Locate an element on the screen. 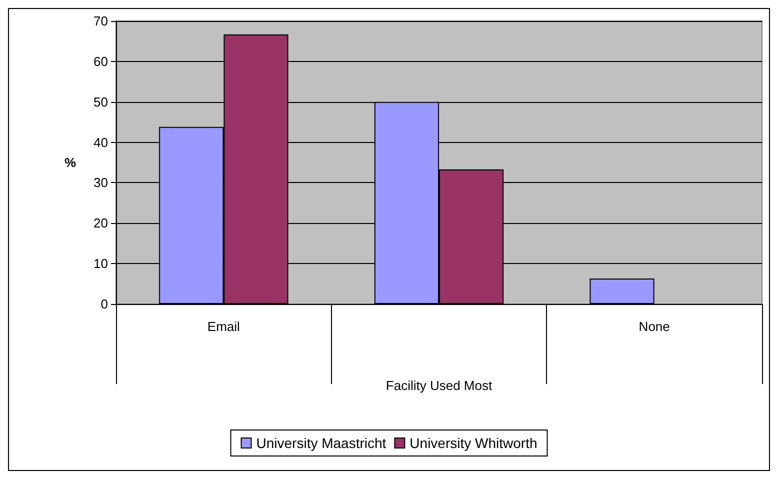 This screenshot has height=479, width=778. legend-label: University Whitworth is located at coordinates (474, 443).